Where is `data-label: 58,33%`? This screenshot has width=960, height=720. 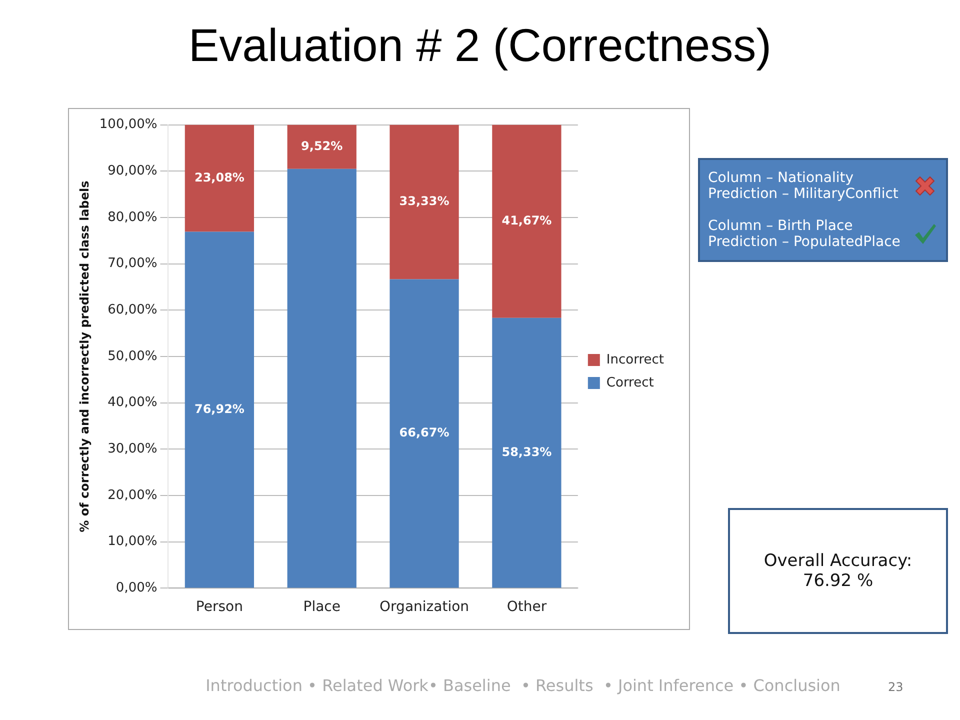 data-label: 58,33% is located at coordinates (527, 451).